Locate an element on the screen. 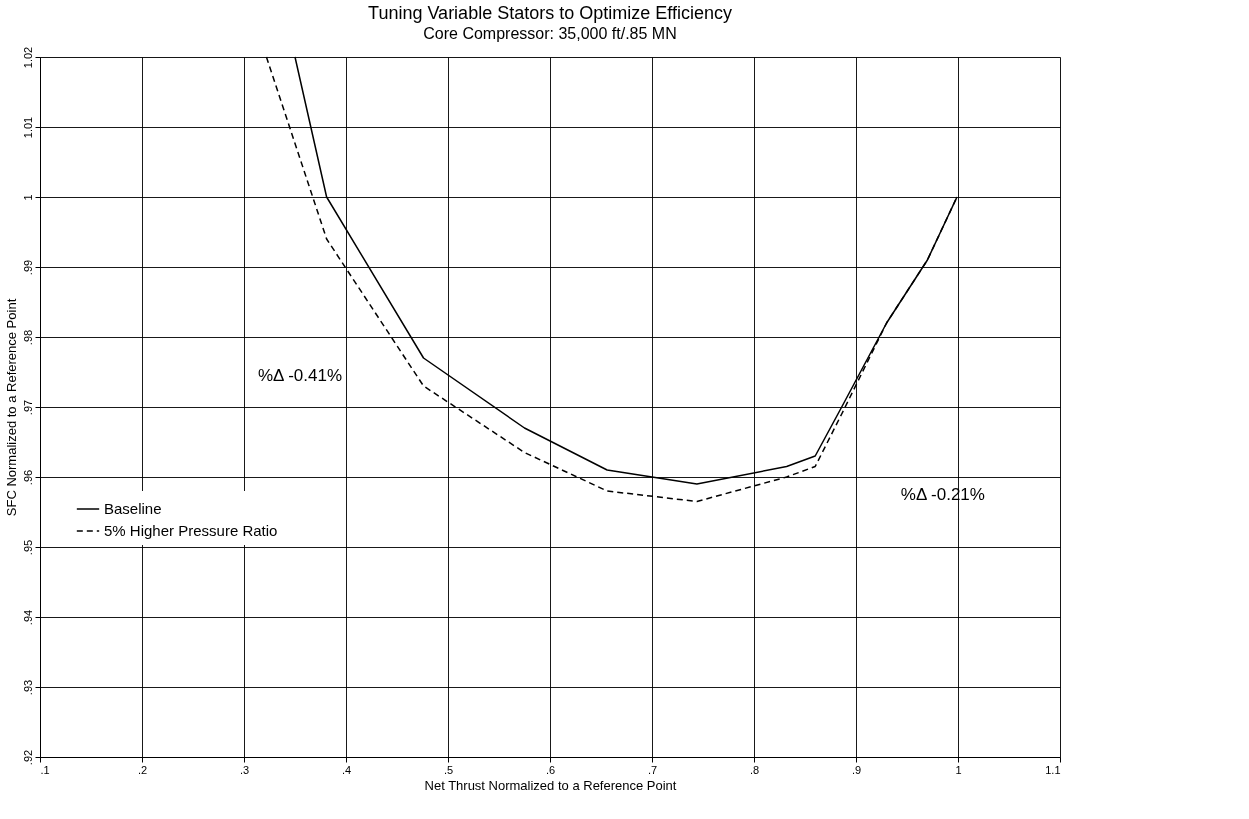 The height and width of the screenshot is (819, 1249). x-tick-label: .5 is located at coordinates (448, 769).